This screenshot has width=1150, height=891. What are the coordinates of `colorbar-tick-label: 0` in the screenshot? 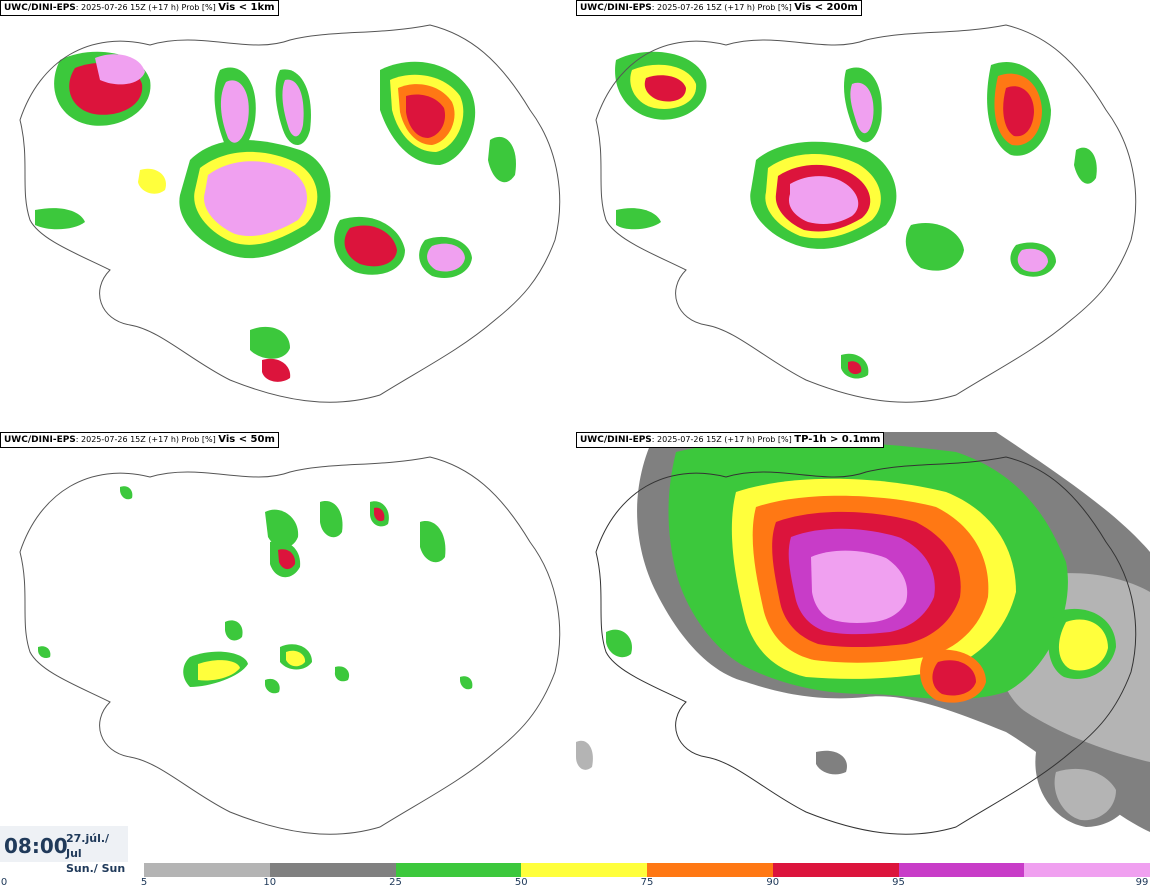 It's located at (4, 882).